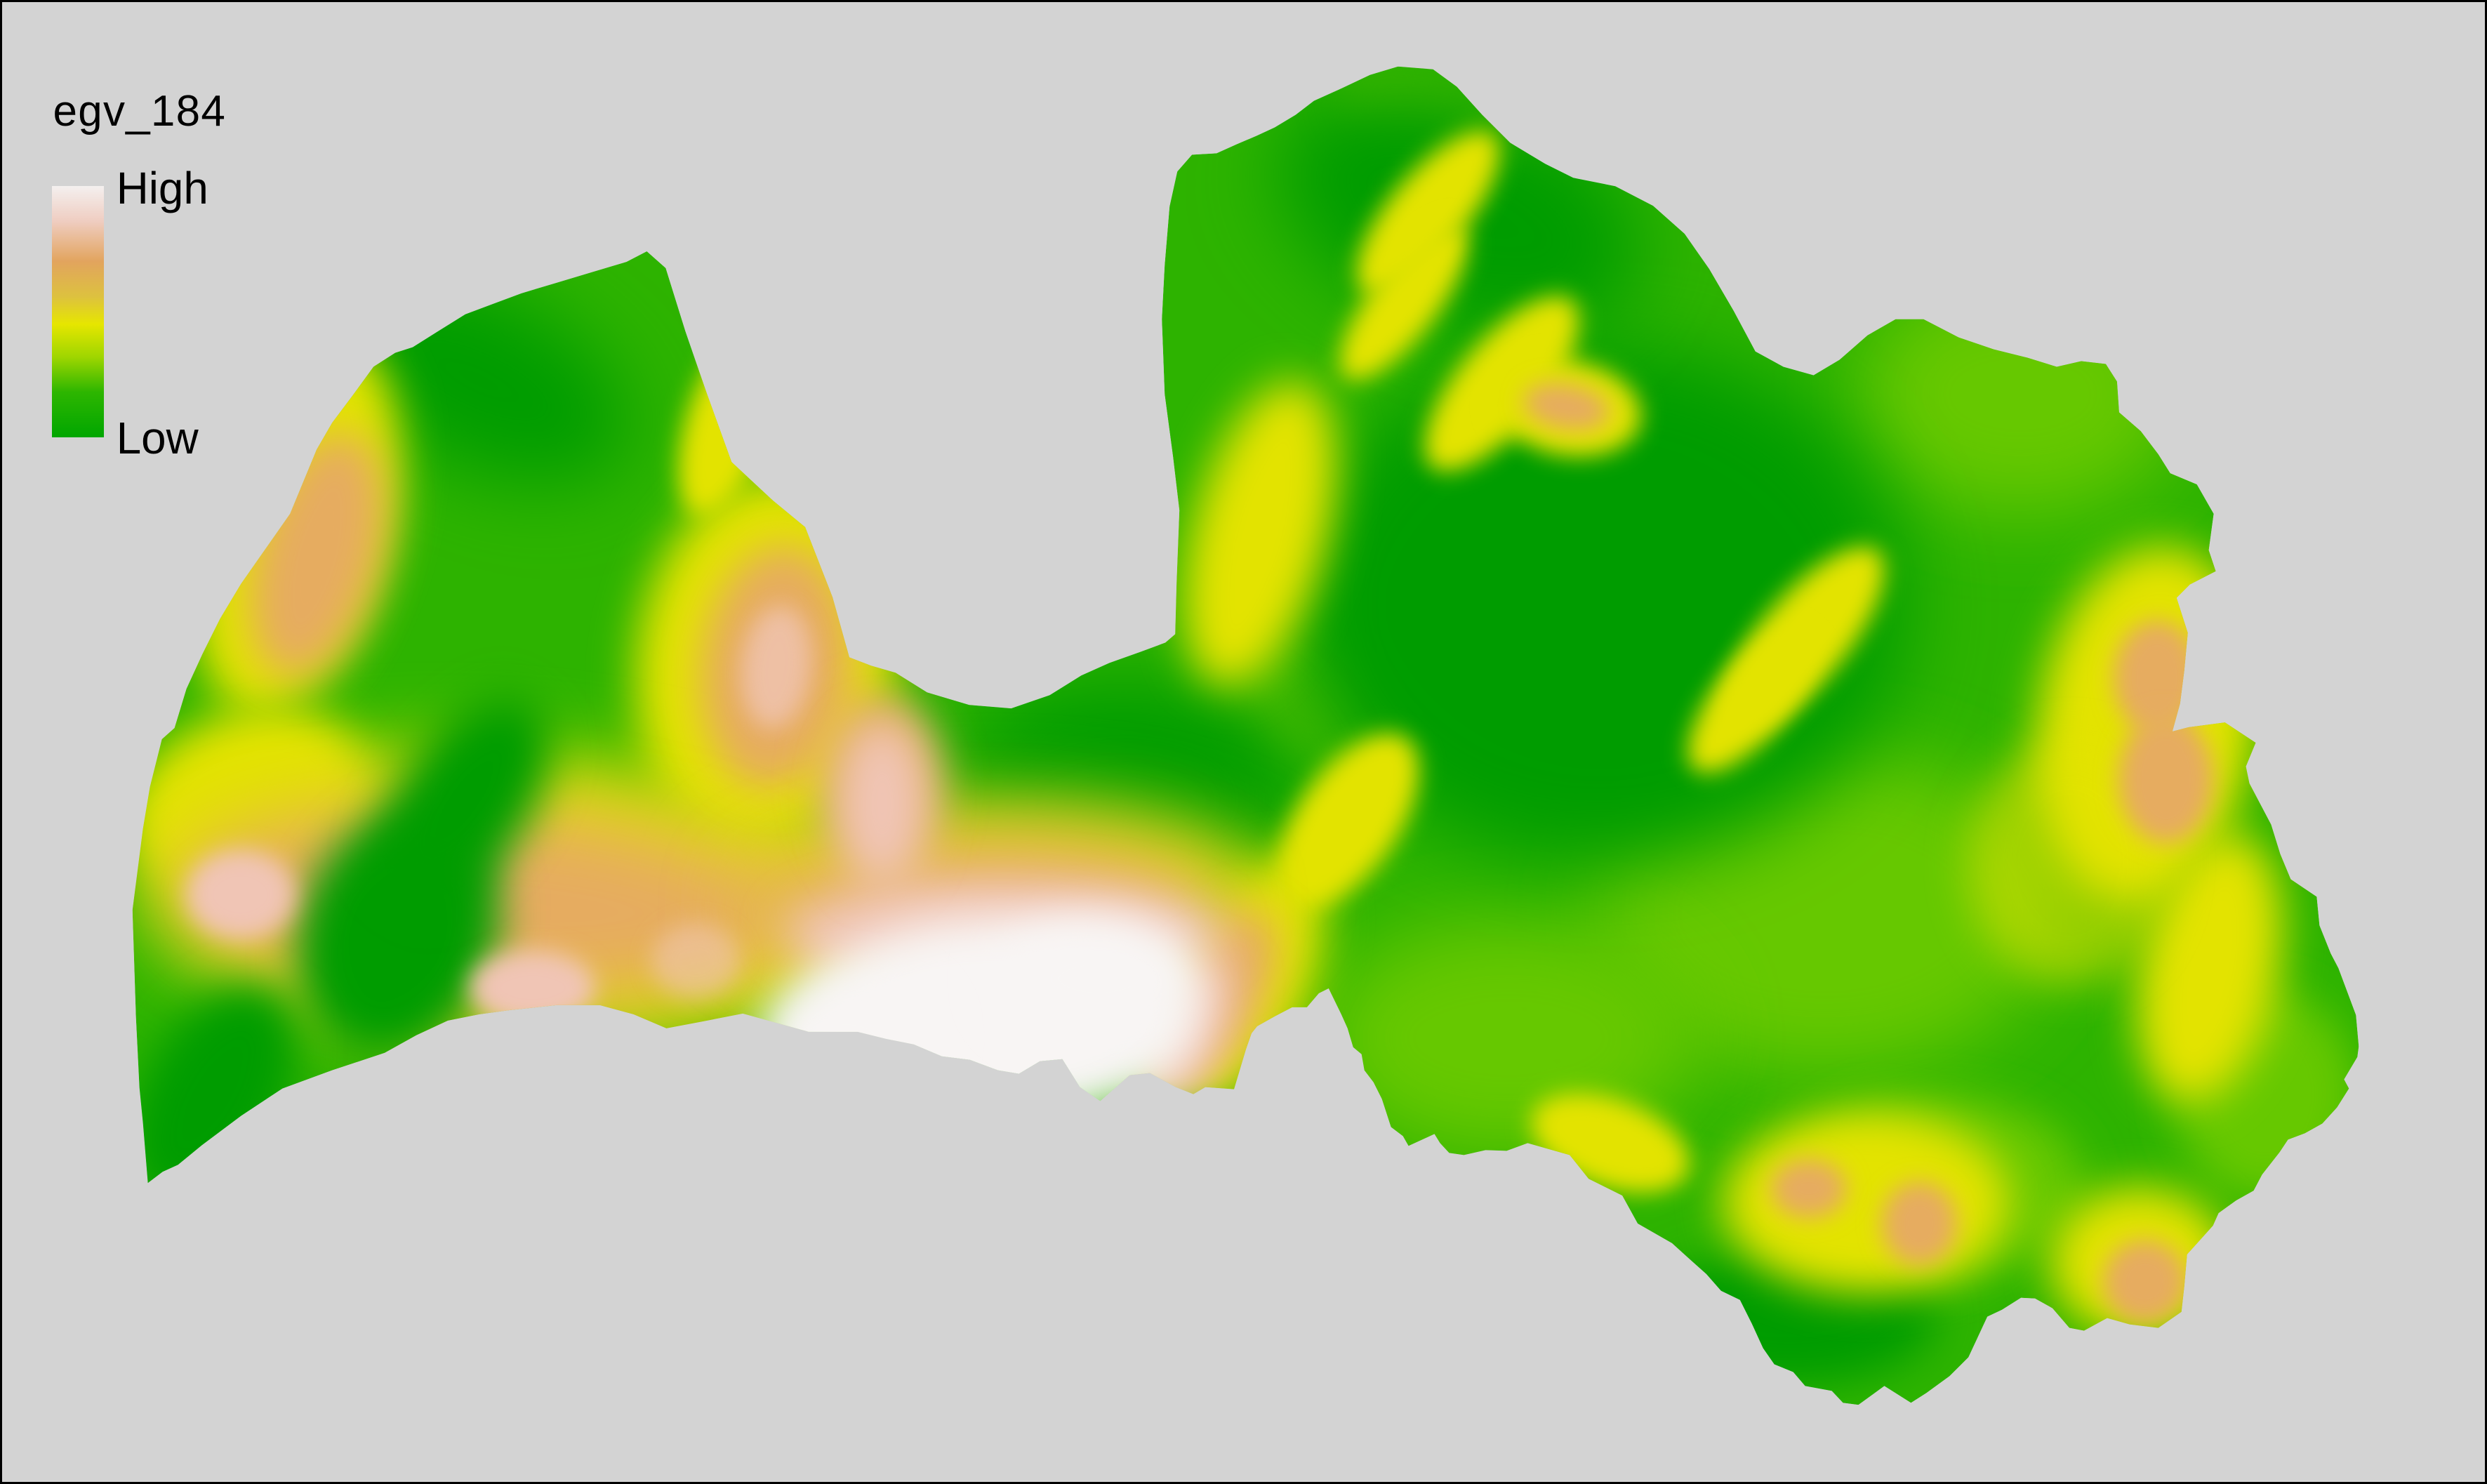 This screenshot has height=1484, width=2487. What do you see at coordinates (140, 111) in the screenshot?
I see `page-title: egv_184` at bounding box center [140, 111].